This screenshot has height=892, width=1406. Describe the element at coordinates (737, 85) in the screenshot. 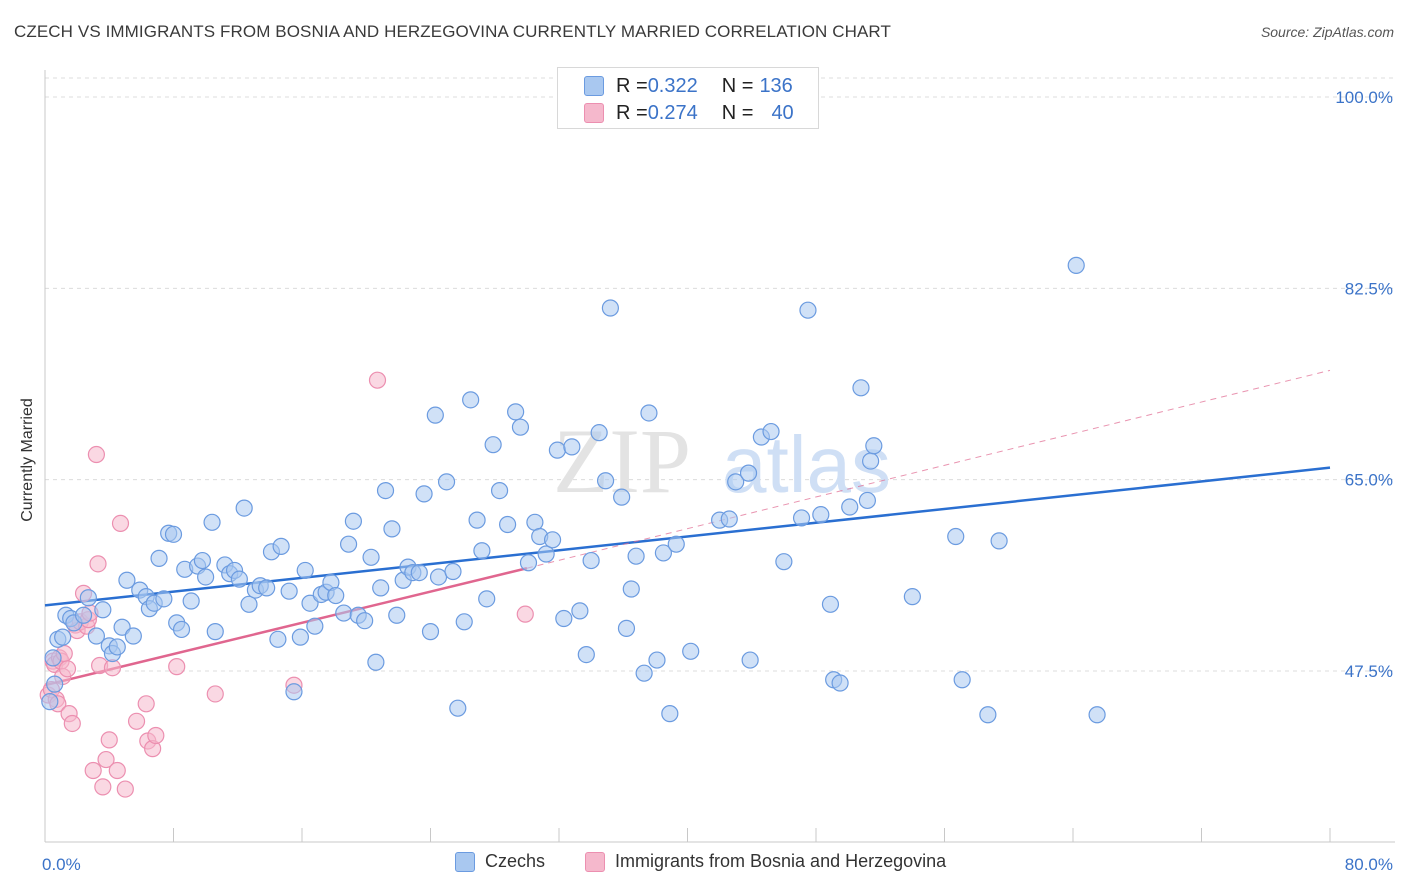

I see `legend-n-label: N =` at that location.